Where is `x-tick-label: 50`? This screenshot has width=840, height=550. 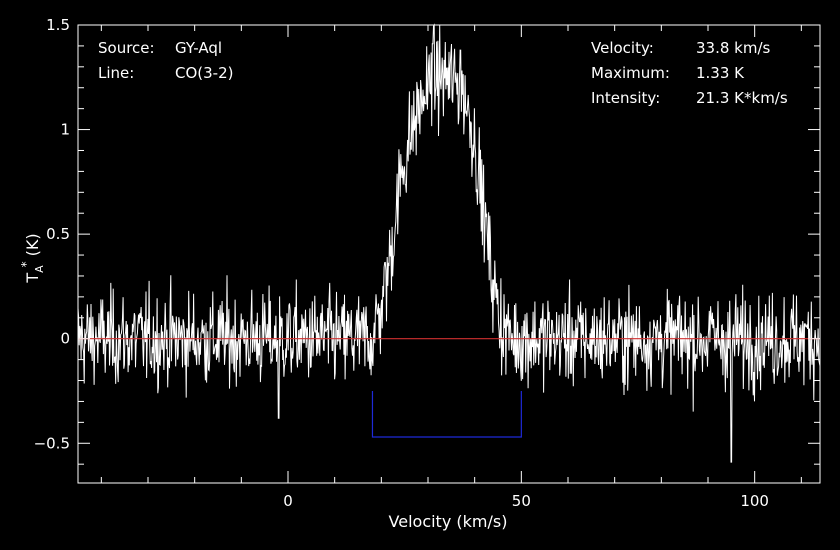 x-tick-label: 50 is located at coordinates (521, 501).